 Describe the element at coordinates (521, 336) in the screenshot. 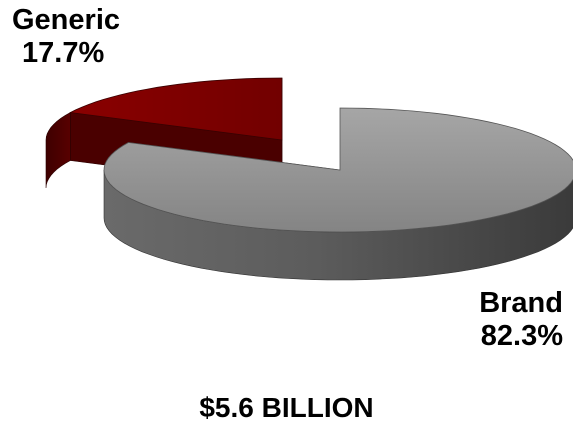

I see `slice-label-brand-value: 82.3%` at that location.